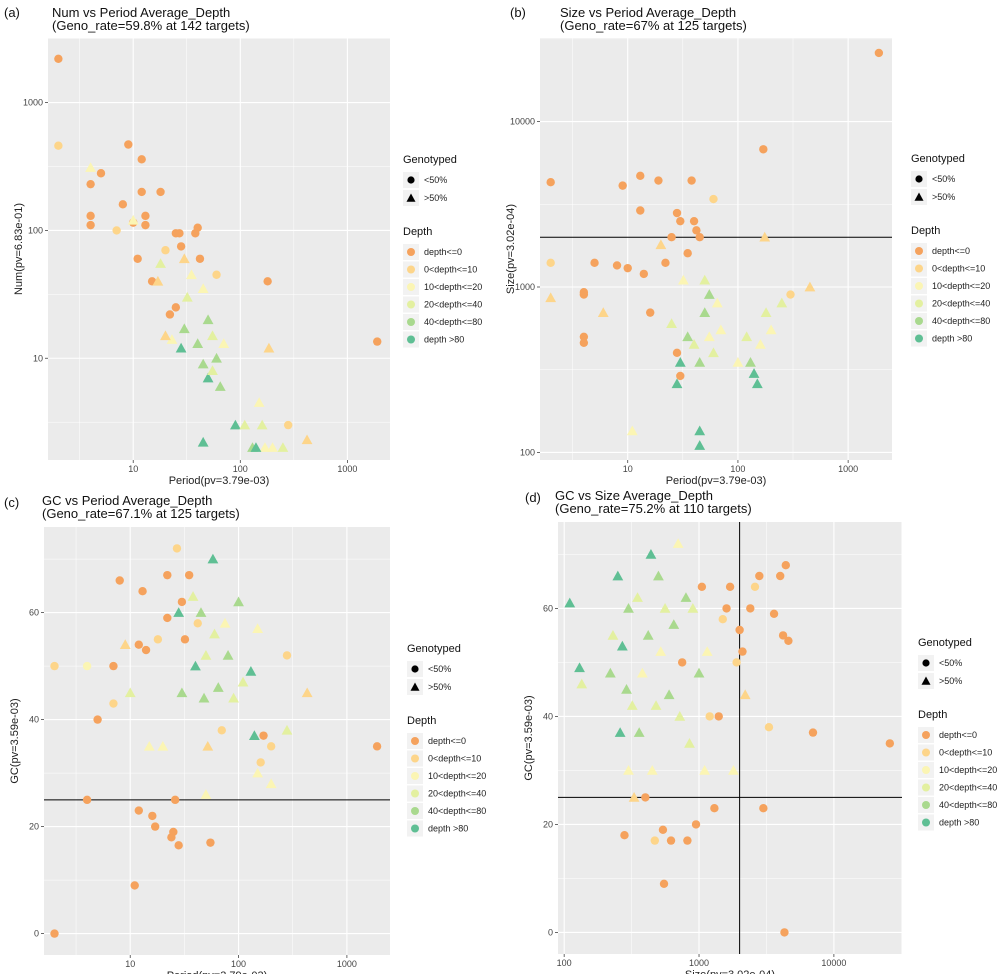 This screenshot has width=1000, height=974. I want to click on y-tick-label: 100, so click(527, 452).